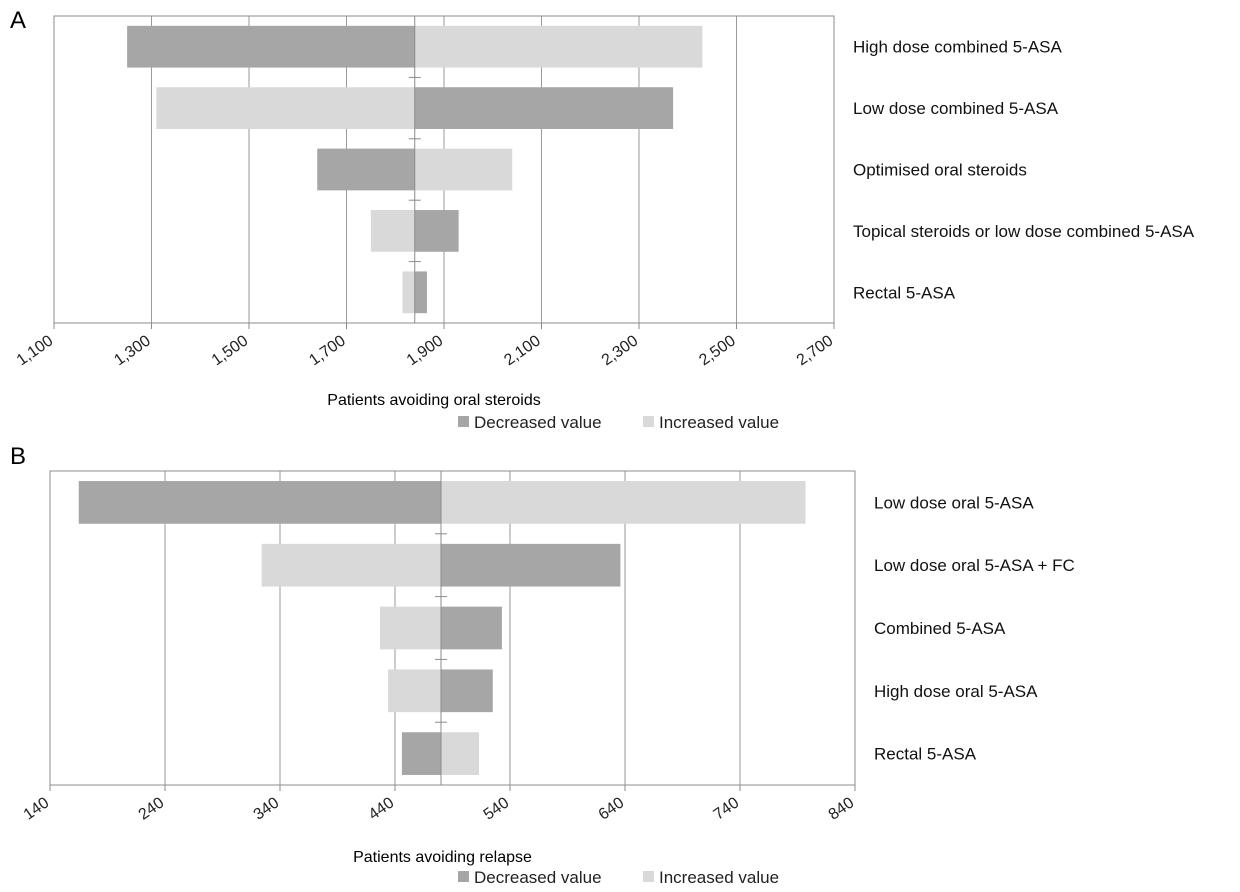 The image size is (1240, 892). What do you see at coordinates (954, 502) in the screenshot?
I see `category-label: Low dose oral 5-ASA` at bounding box center [954, 502].